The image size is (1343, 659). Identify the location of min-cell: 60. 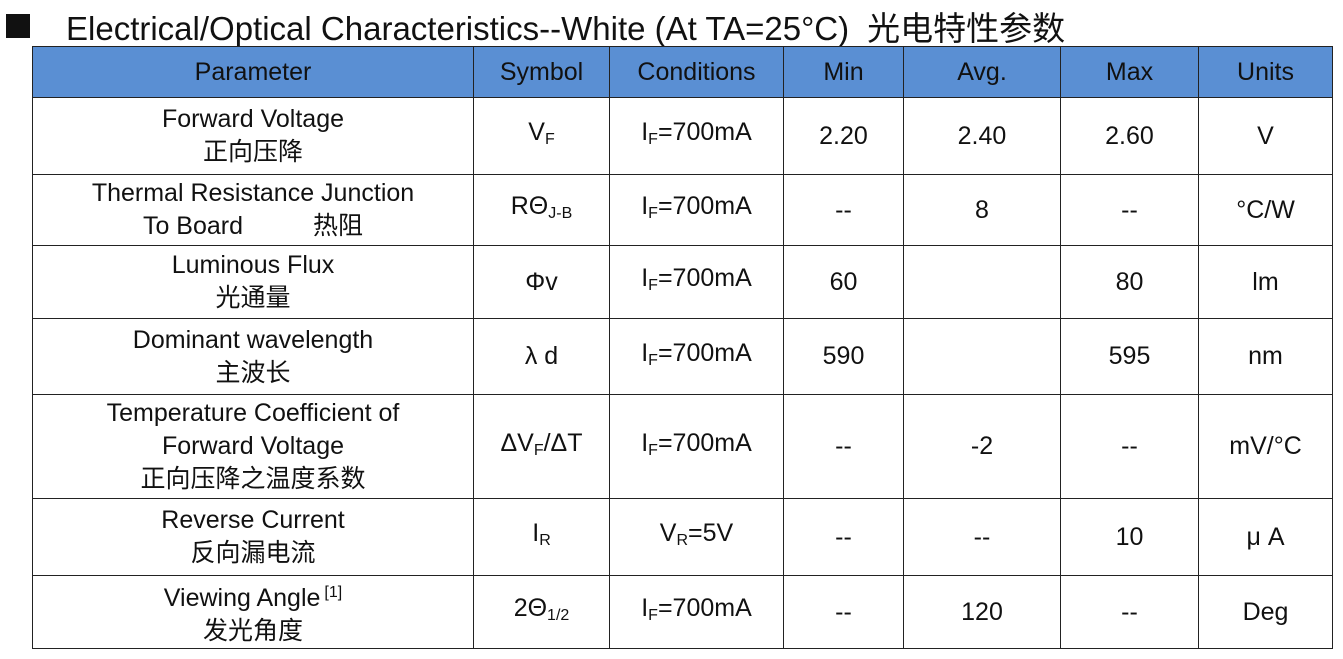
(843, 282).